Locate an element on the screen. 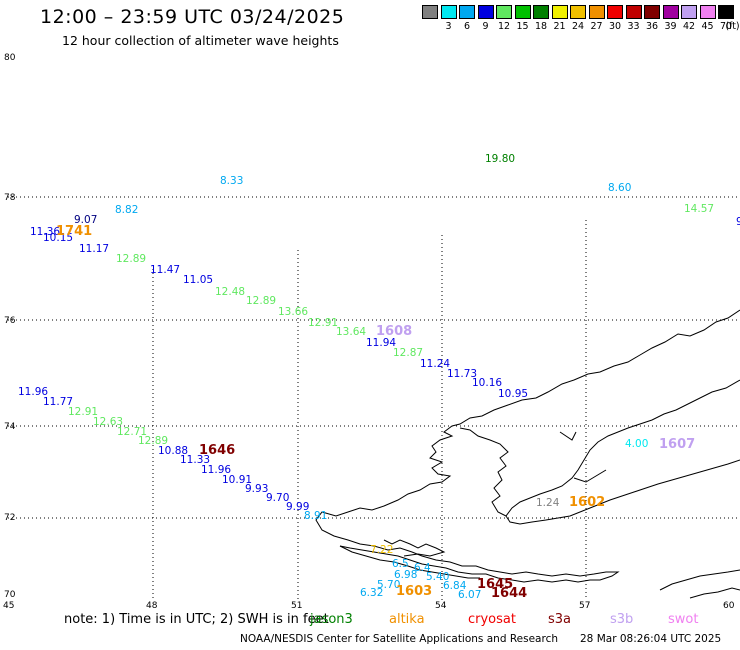 The height and width of the screenshot is (650, 740). wave-height-observation: 11.24 is located at coordinates (435, 364).